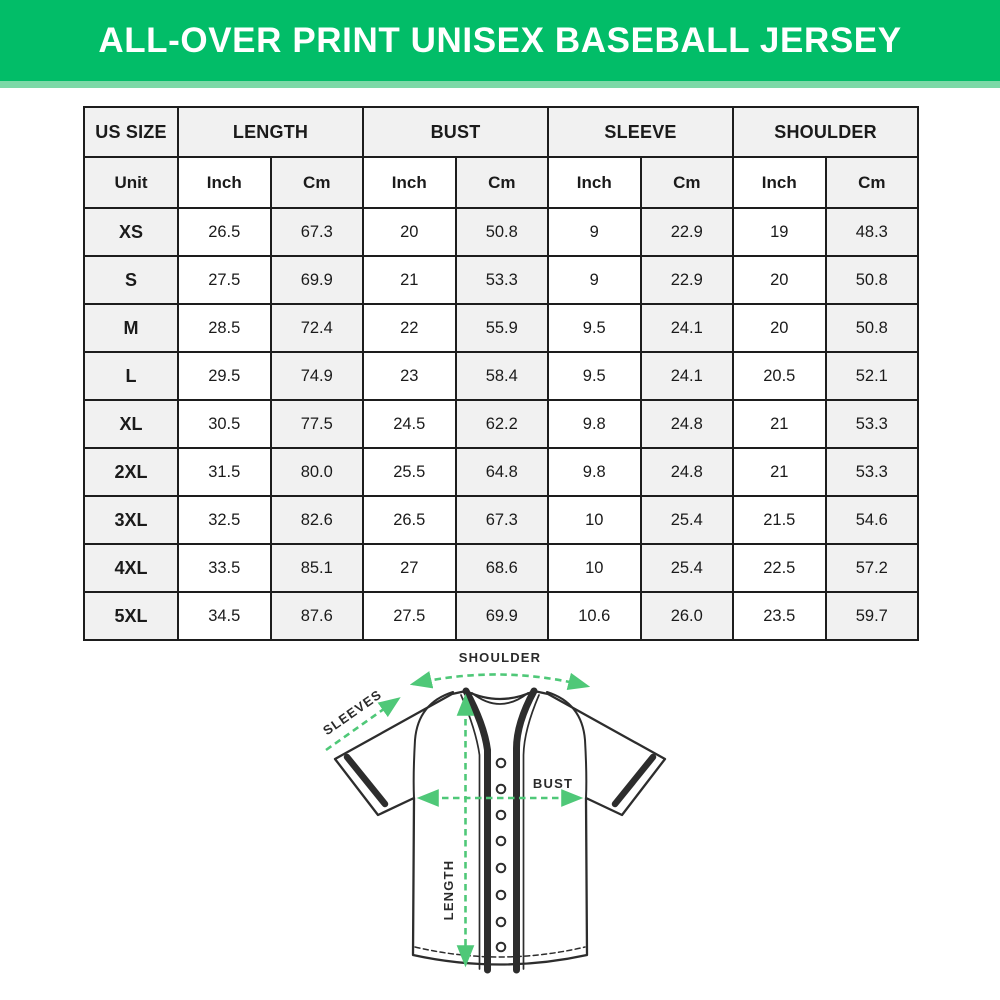 This screenshot has width=1000, height=1000. I want to click on size-label: M, so click(131, 328).